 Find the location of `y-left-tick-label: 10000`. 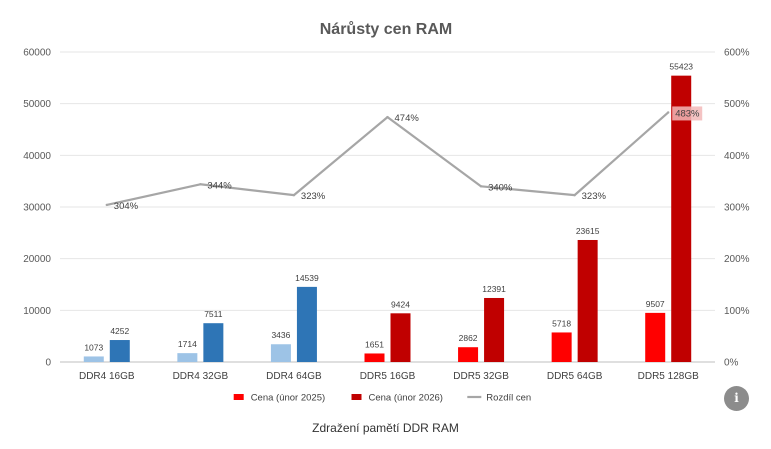

y-left-tick-label: 10000 is located at coordinates (37, 311).